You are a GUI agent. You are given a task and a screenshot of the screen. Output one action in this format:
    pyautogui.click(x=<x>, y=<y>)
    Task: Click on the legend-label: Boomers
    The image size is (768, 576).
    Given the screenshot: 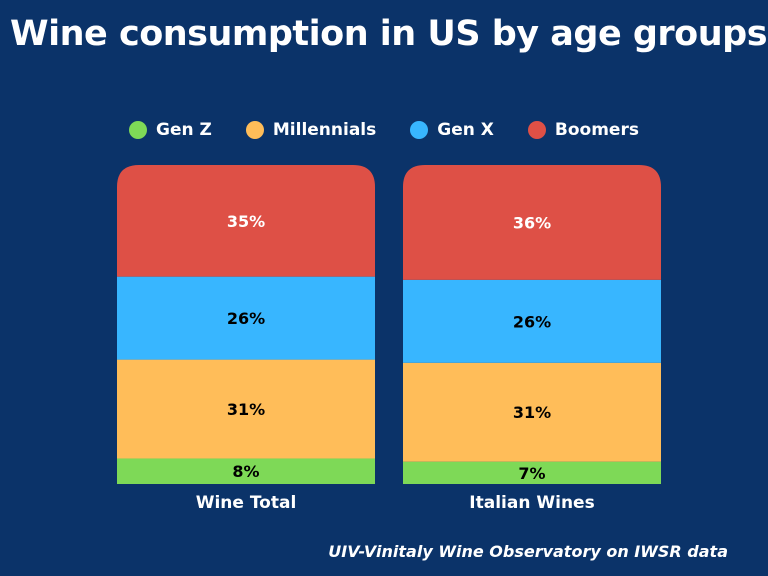 What is the action you would take?
    pyautogui.click(x=596, y=130)
    